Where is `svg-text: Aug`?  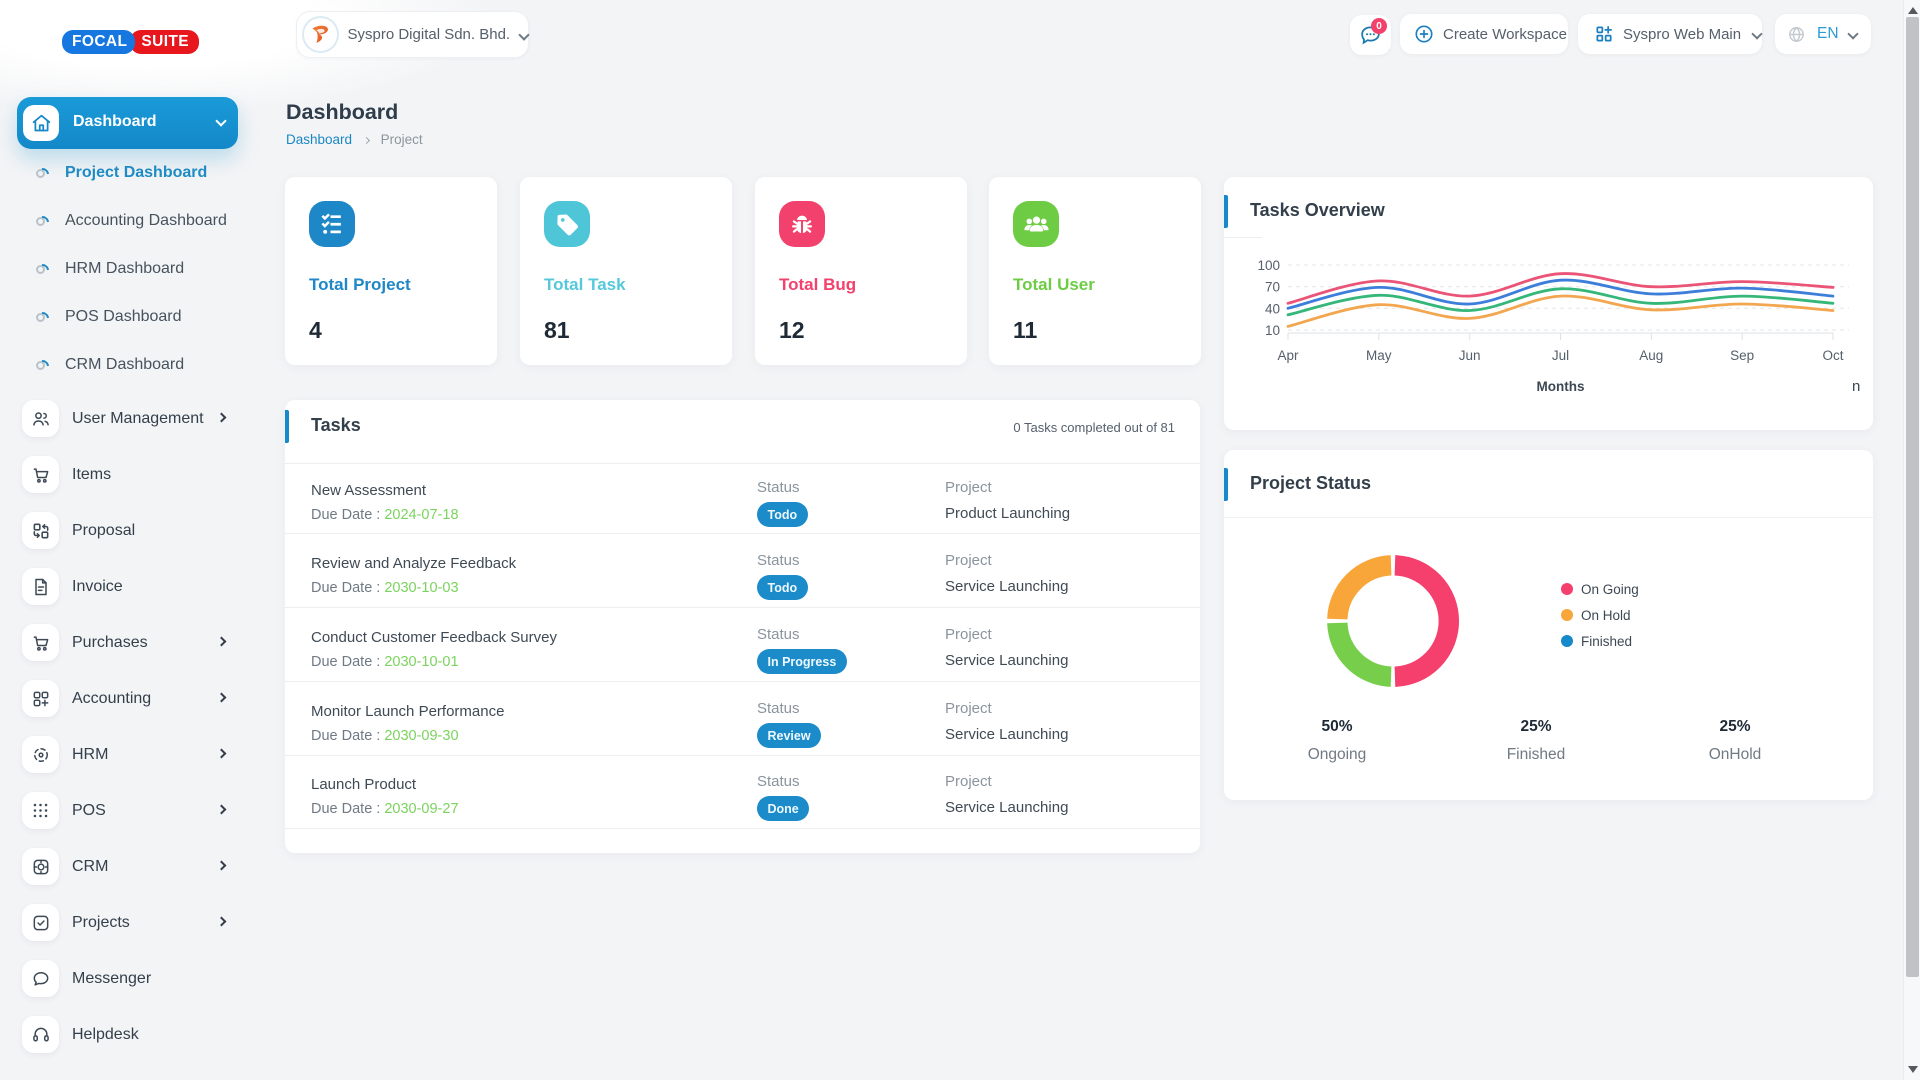 svg-text: Aug is located at coordinates (1651, 355).